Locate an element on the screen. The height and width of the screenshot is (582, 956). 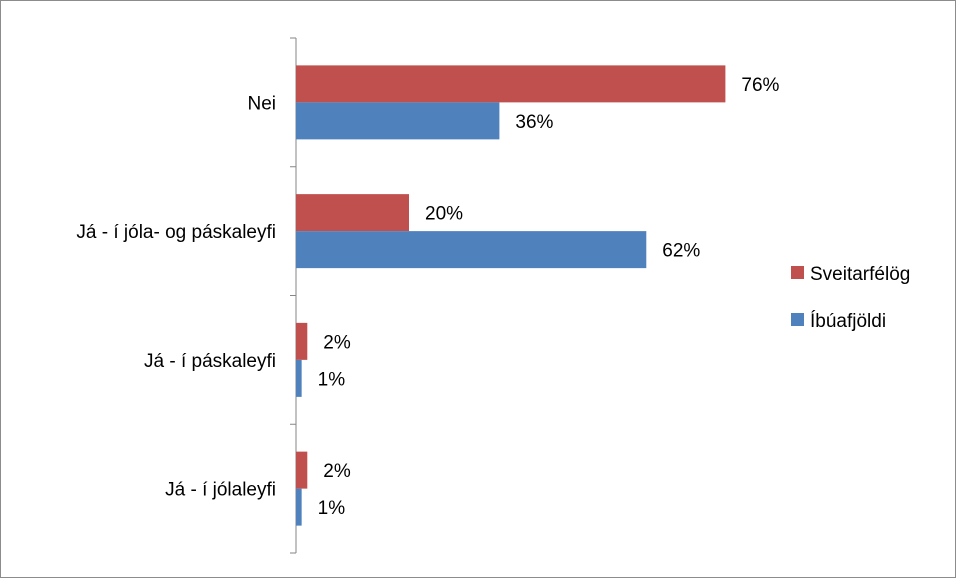
legend: Sveitarfélög Íbúafjöldi is located at coordinates (850, 298).